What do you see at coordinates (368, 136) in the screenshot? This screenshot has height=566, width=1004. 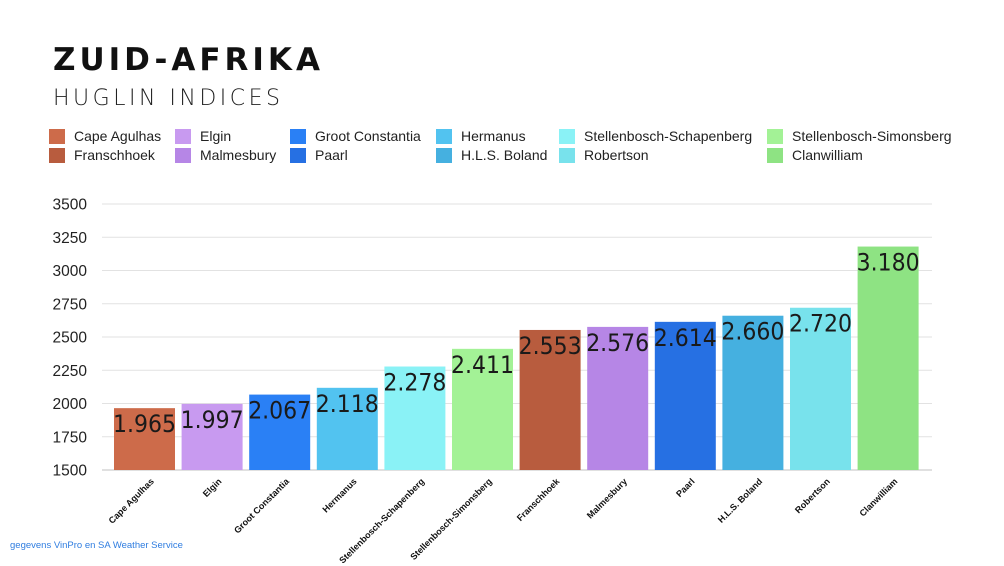 I see `legend-label: Groot Constantia` at bounding box center [368, 136].